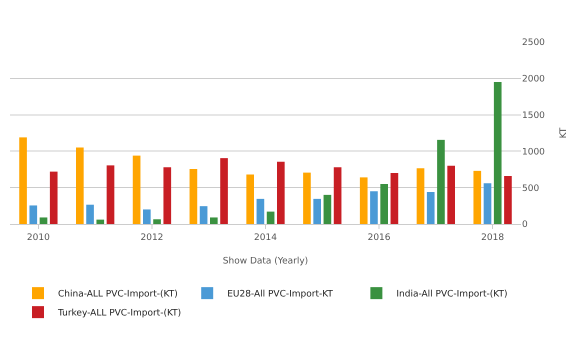  What do you see at coordinates (452, 295) in the screenshot?
I see `legend-label: India-All PVC-Import-(KT)` at bounding box center [452, 295].